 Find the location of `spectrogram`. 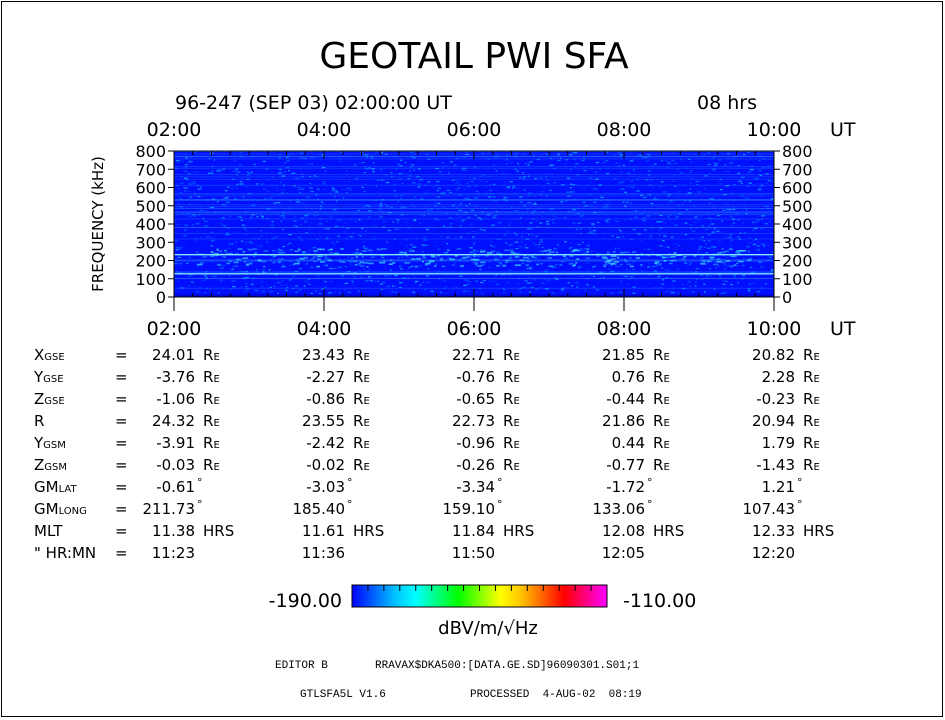

spectrogram is located at coordinates (474, 224).